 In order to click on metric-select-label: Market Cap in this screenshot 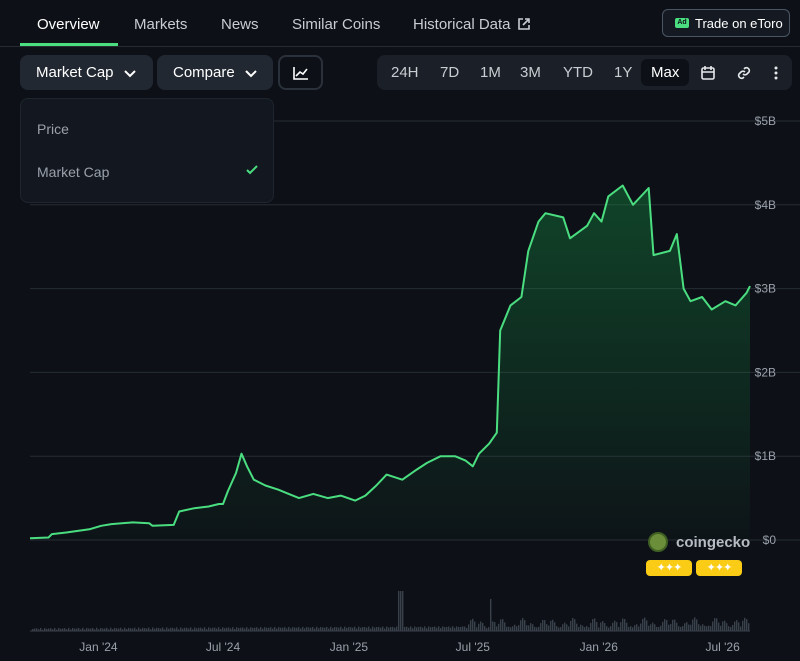, I will do `click(75, 72)`.